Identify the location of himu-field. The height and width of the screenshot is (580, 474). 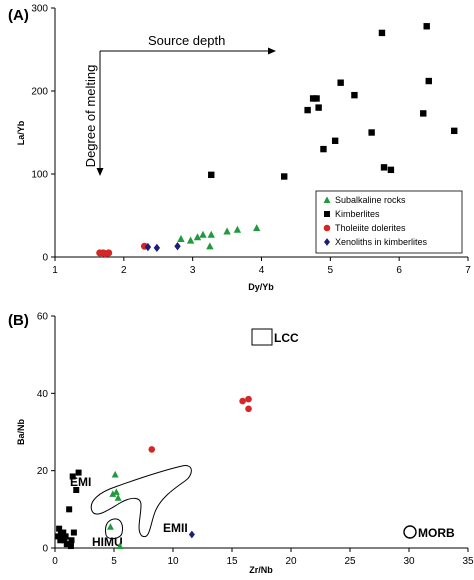
(114, 529).